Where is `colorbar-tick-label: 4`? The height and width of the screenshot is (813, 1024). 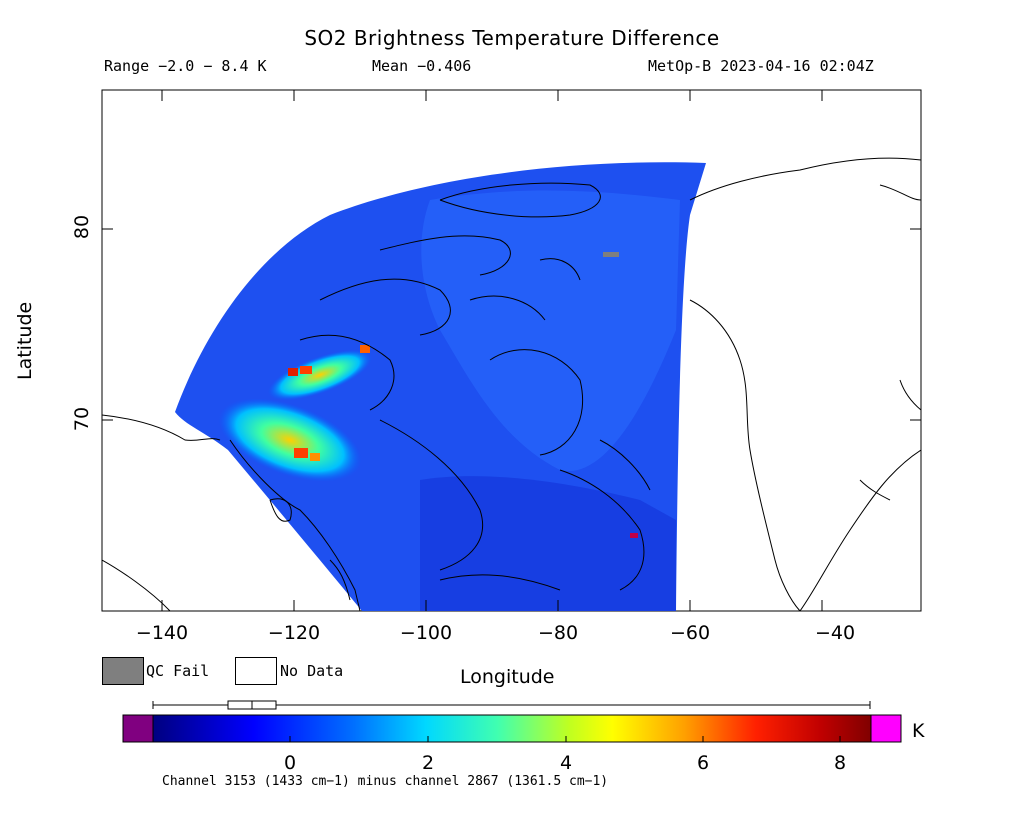 colorbar-tick-label: 4 is located at coordinates (566, 763).